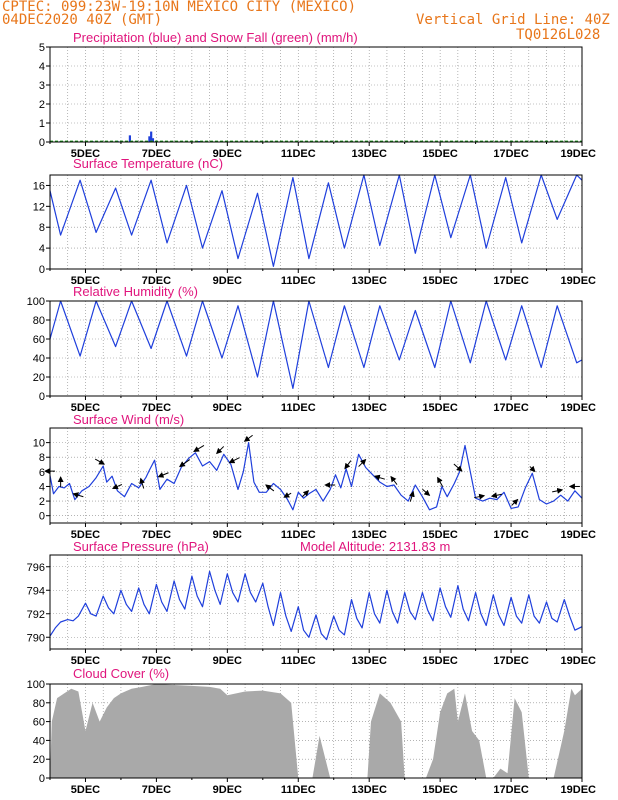 This screenshot has width=618, height=800. I want to click on model-code: TQ0126L028, so click(558, 35).